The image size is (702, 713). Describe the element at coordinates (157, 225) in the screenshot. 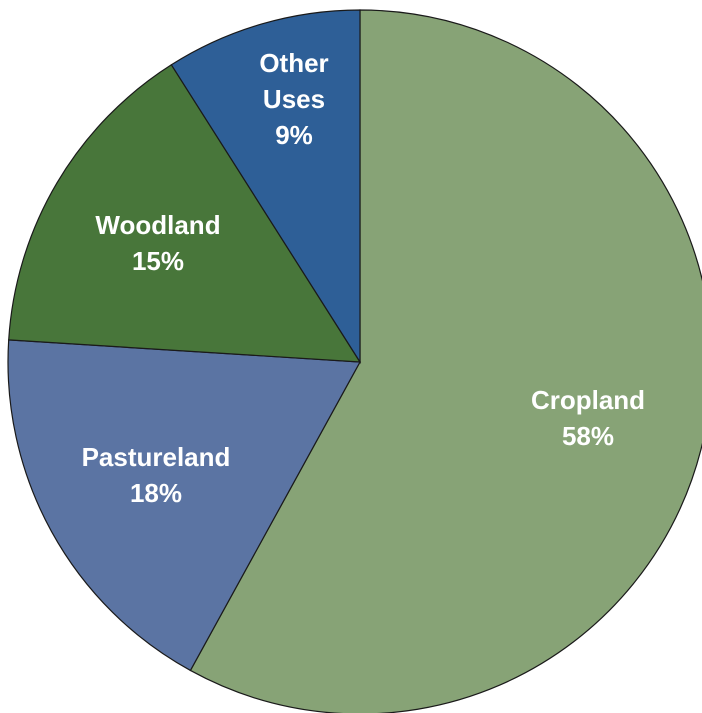

I see `name-label-woodland: Woodland` at that location.